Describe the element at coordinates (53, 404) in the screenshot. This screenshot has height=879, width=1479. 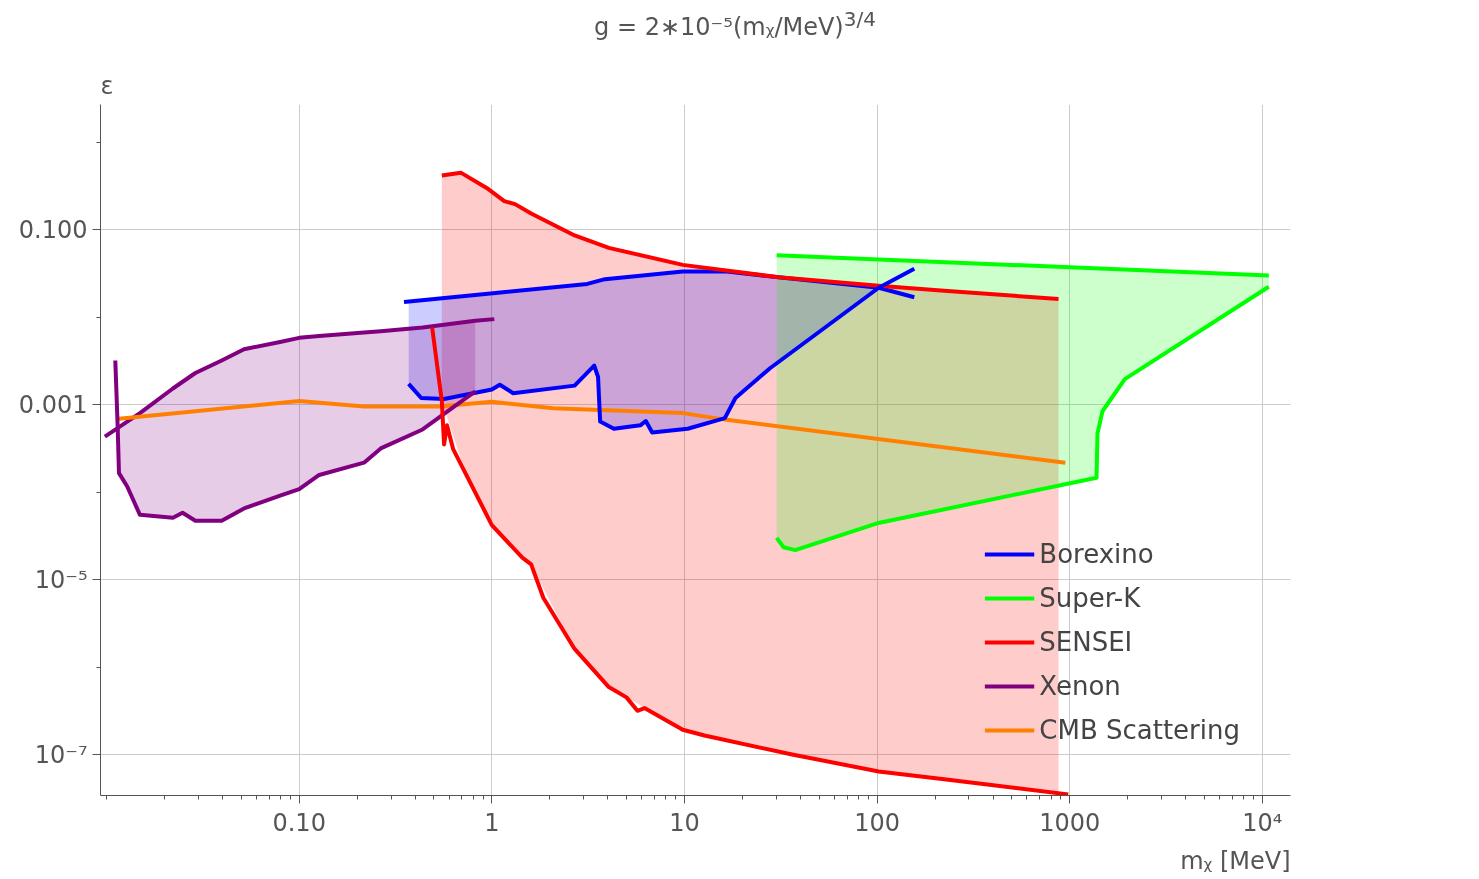
I see `y-tick-label: 0.001` at that location.